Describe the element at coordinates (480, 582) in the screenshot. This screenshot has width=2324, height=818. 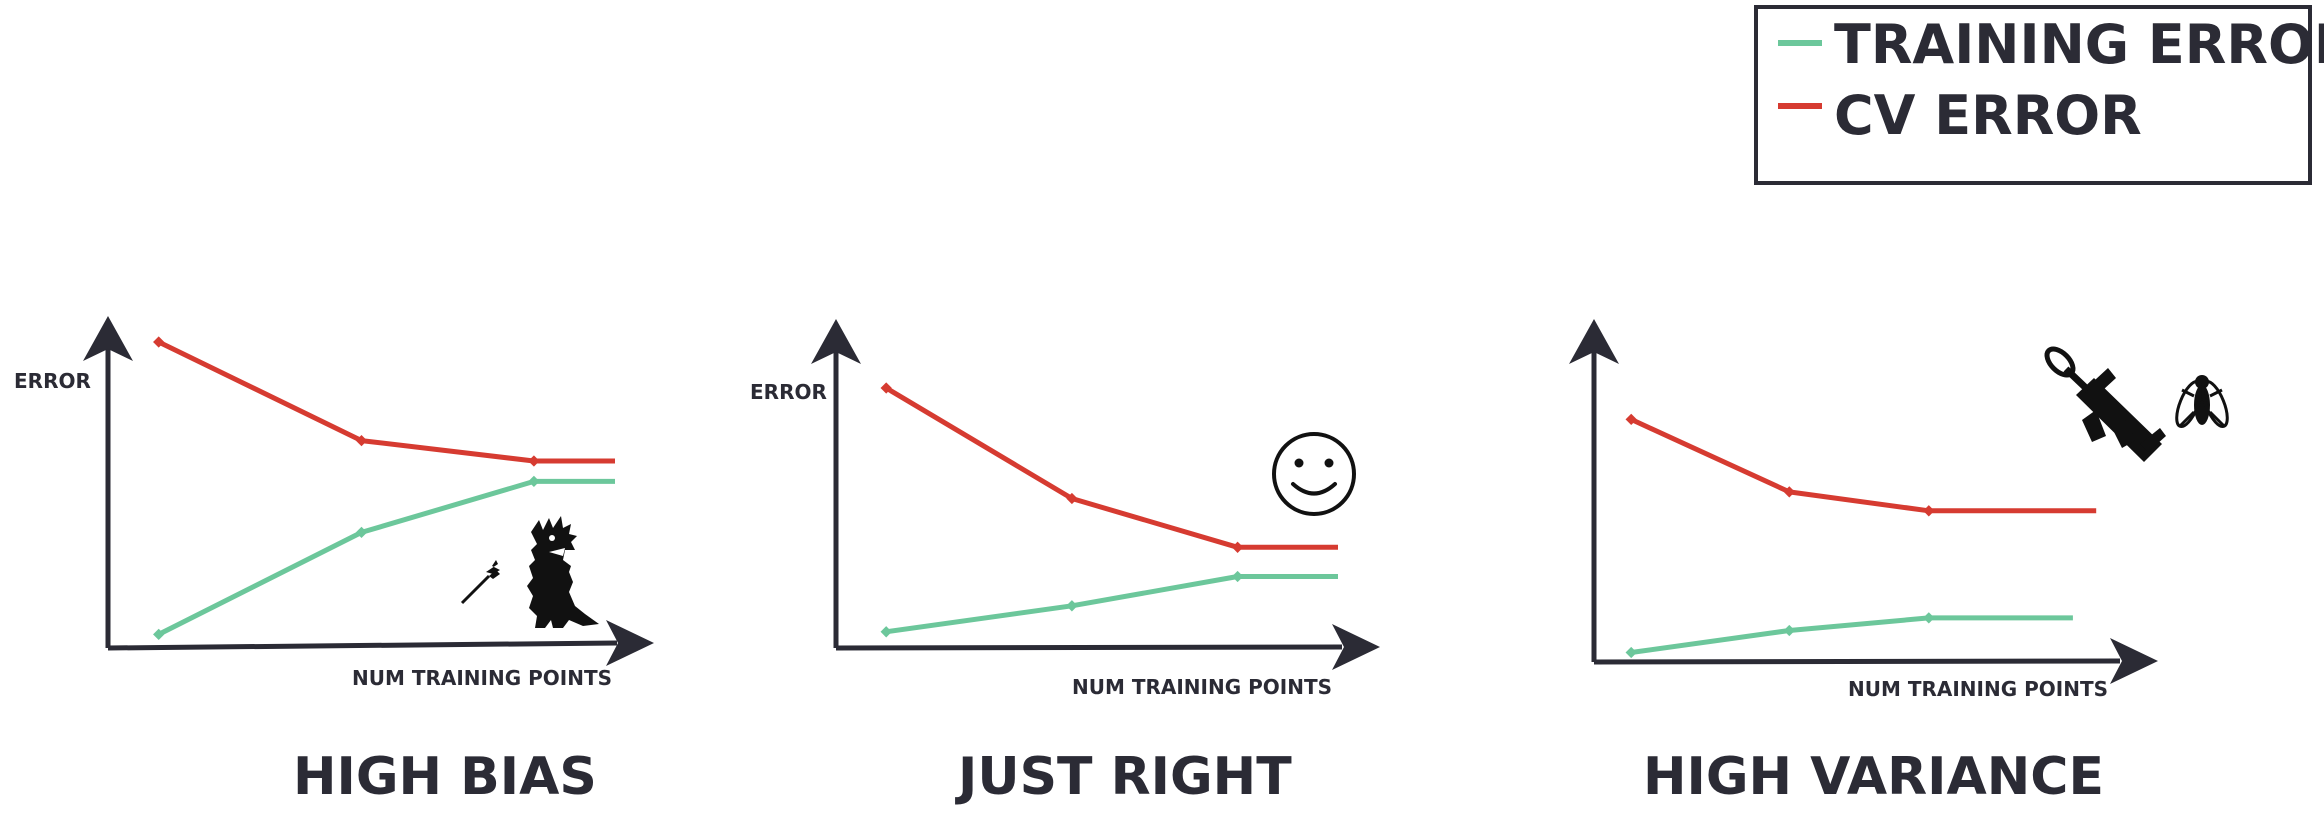
I see `dart-icon` at that location.